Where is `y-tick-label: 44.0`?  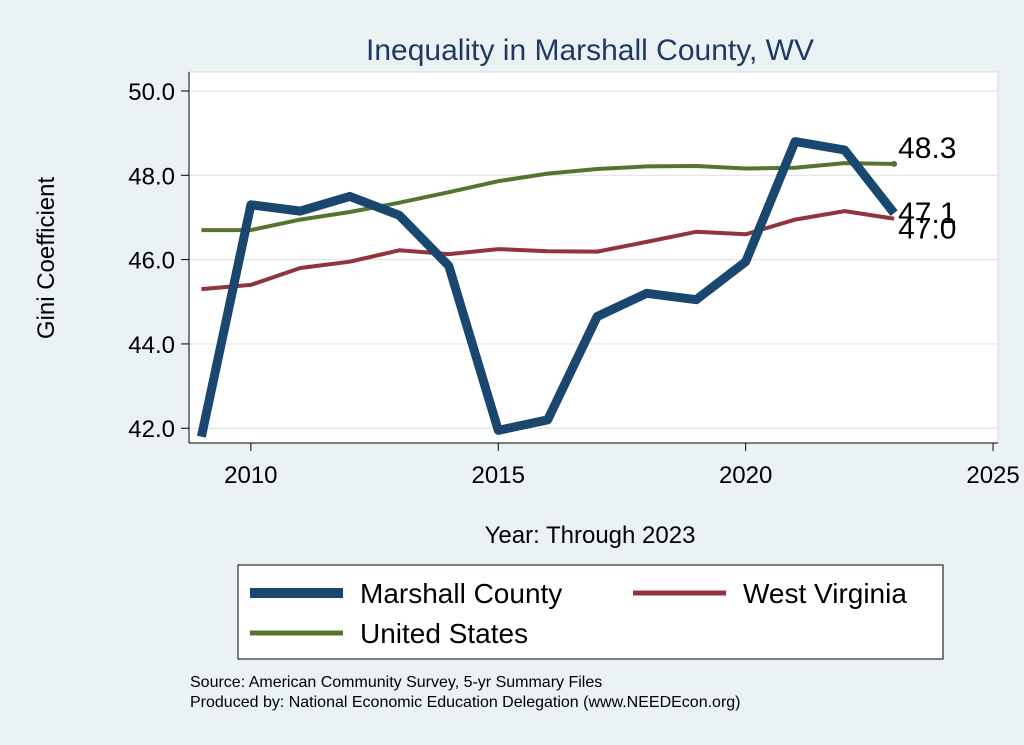 y-tick-label: 44.0 is located at coordinates (151, 345).